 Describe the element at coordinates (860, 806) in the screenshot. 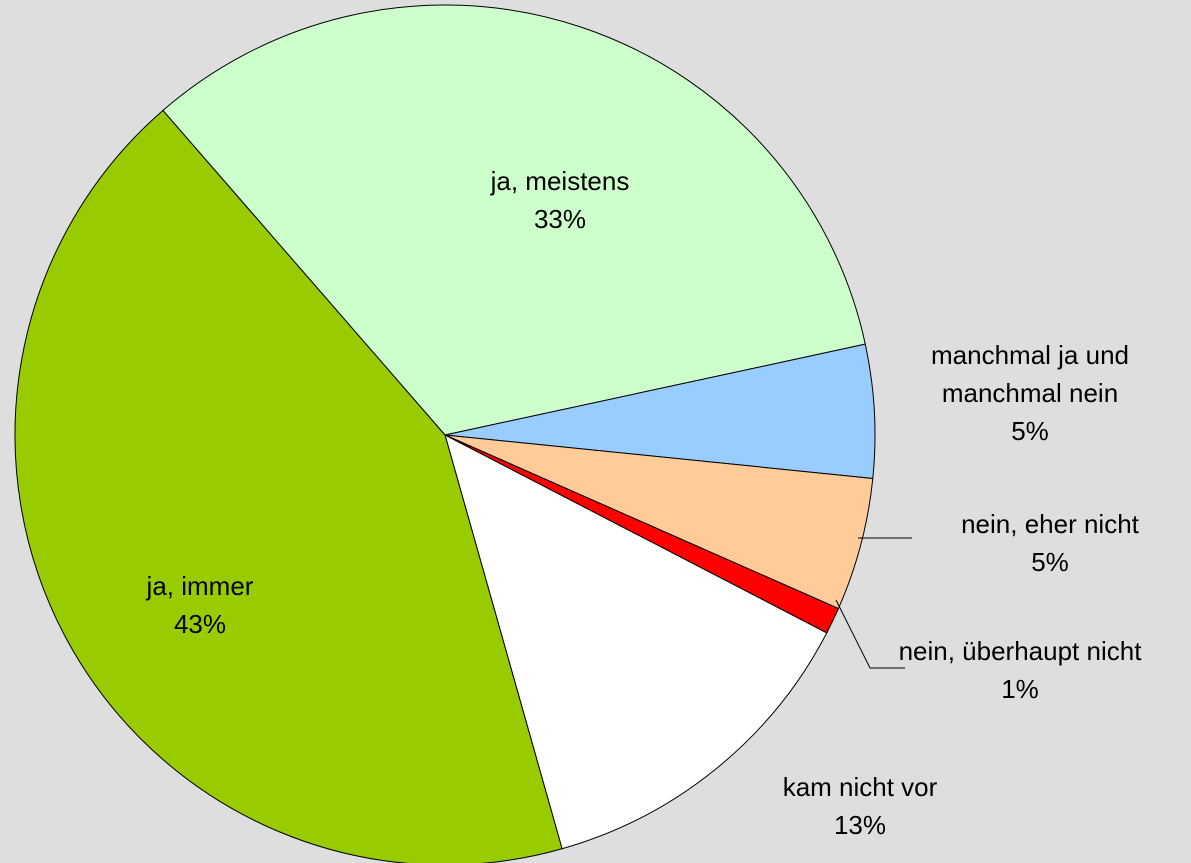

I see `slice-label: kam nicht vor 13%` at that location.